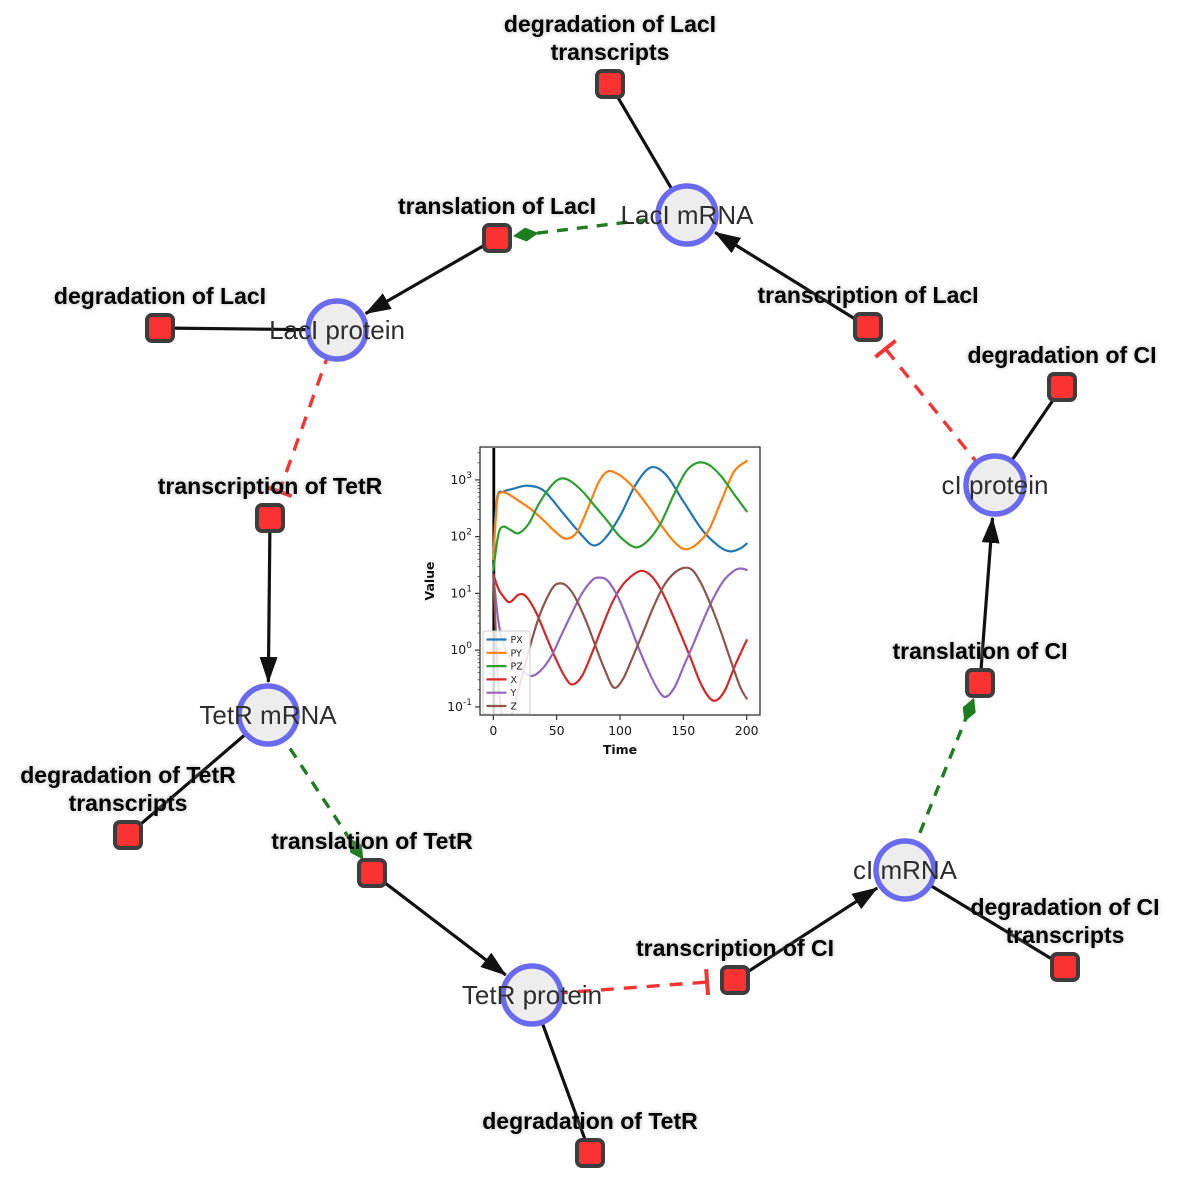  What do you see at coordinates (372, 873) in the screenshot?
I see `reaction-node-r_transl_tetr` at bounding box center [372, 873].